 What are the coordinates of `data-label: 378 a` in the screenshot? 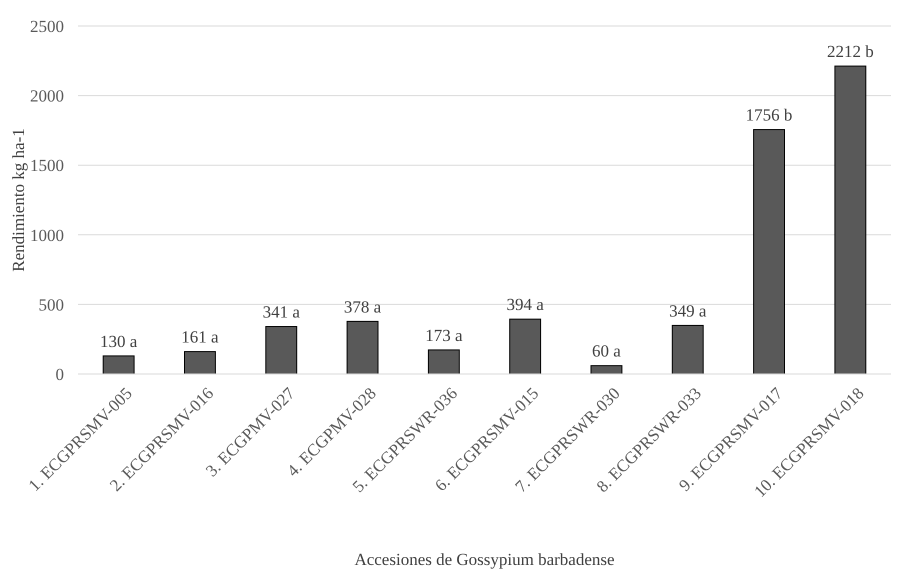 It's located at (363, 306).